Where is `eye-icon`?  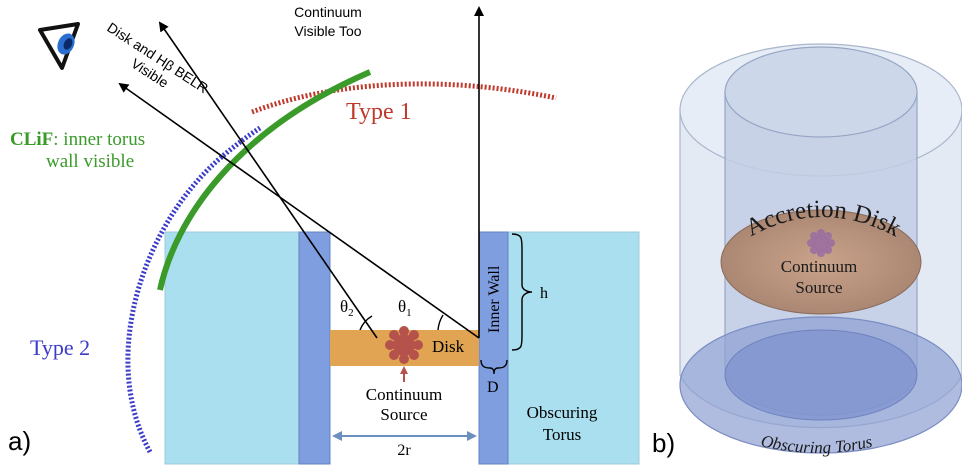
eye-icon is located at coordinates (59, 46).